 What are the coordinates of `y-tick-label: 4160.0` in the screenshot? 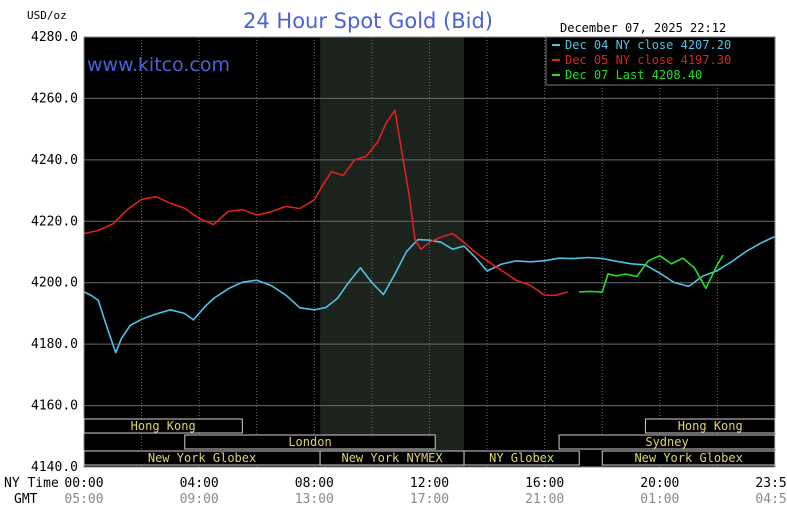 It's located at (54, 406).